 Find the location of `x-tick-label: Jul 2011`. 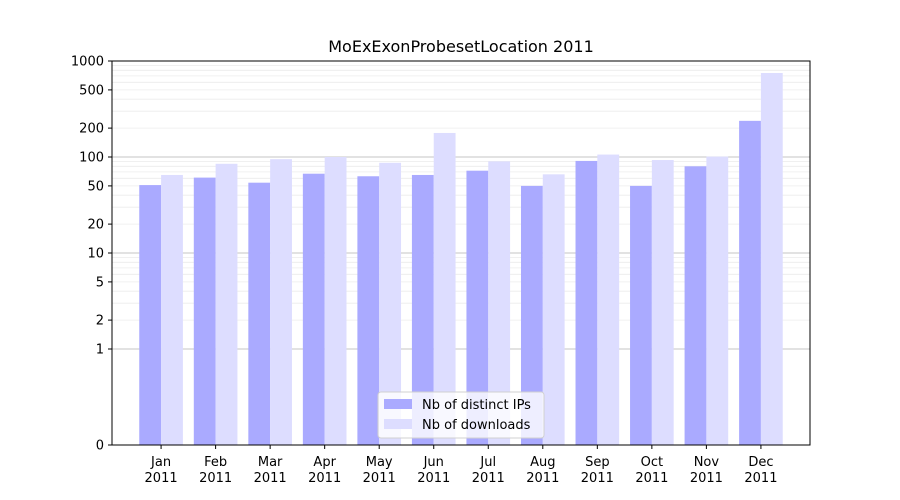

x-tick-label: Jul 2011 is located at coordinates (488, 470).